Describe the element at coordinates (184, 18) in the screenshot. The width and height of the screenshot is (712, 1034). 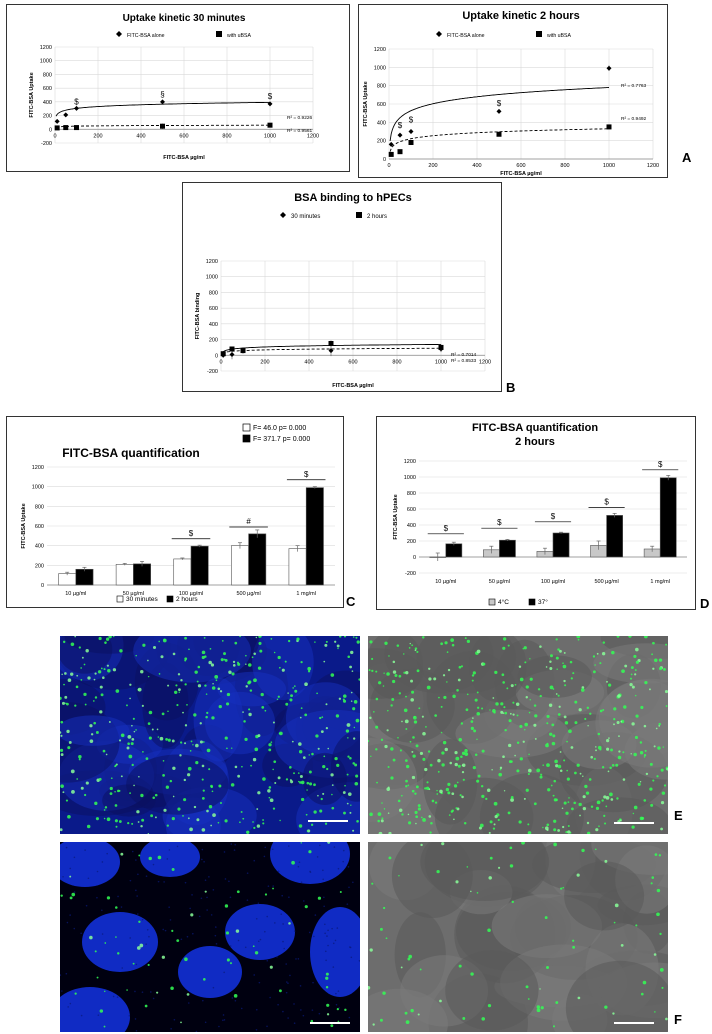
I see `chart-title: Uptake kinetic 30 minutes` at that location.